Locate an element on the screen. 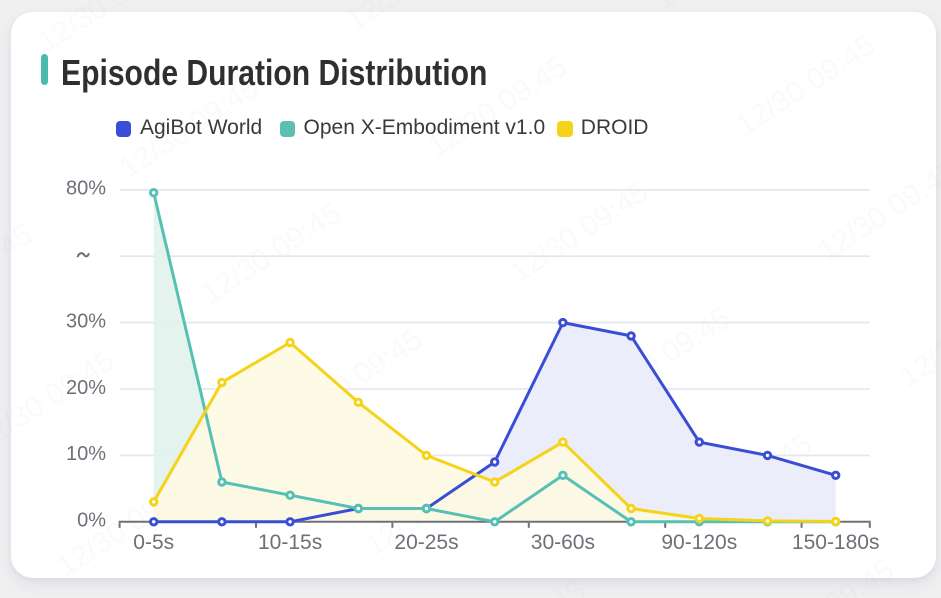 The image size is (941, 598). svg-text: 80% is located at coordinates (86, 189).